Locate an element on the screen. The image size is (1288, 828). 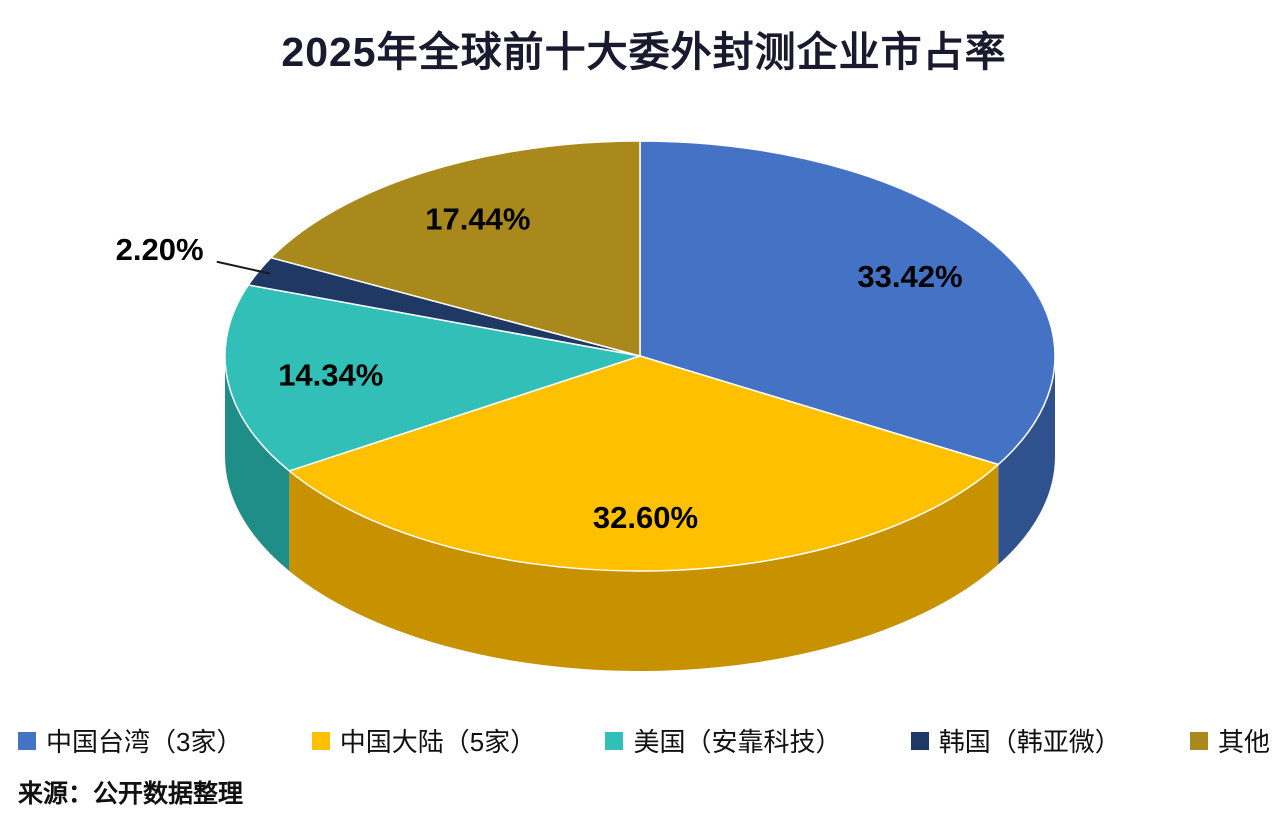
legend-item-taiwan: 中国台湾（3家） is located at coordinates (130, 740).